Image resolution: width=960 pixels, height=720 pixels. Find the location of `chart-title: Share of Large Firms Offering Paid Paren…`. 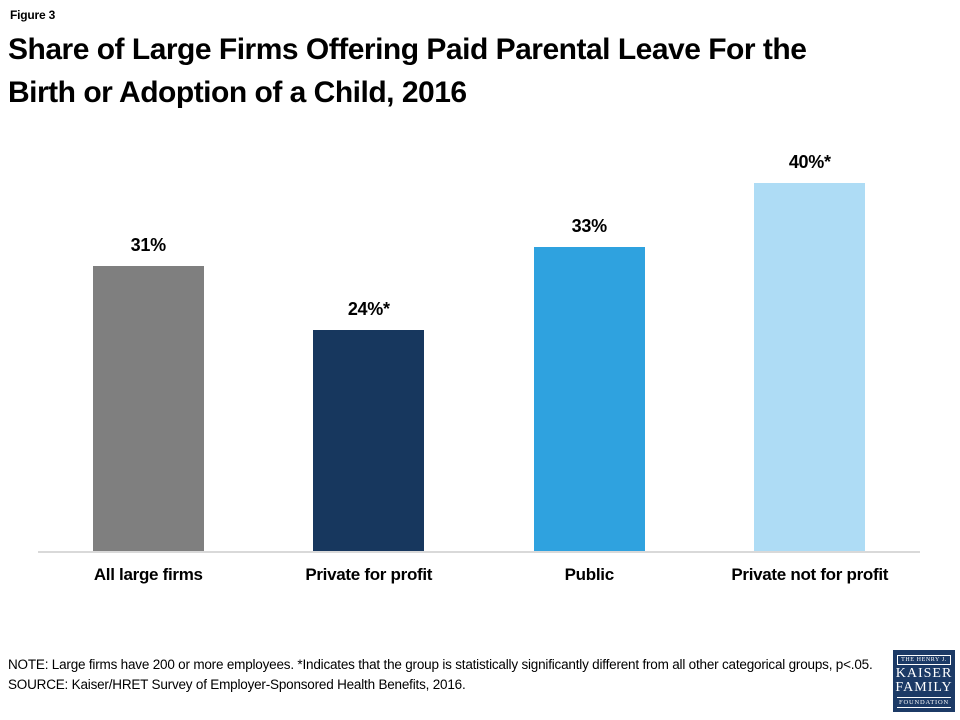

chart-title: Share of Large Firms Offering Paid Paren… is located at coordinates (473, 71).